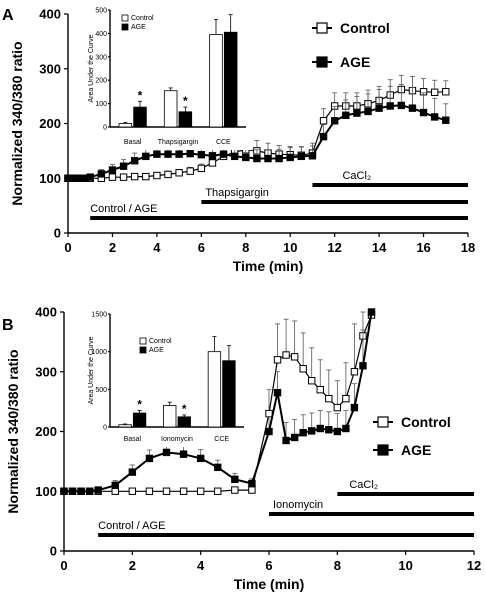  Describe the element at coordinates (268, 565) in the screenshot. I see `x-tick-label: 6` at that location.